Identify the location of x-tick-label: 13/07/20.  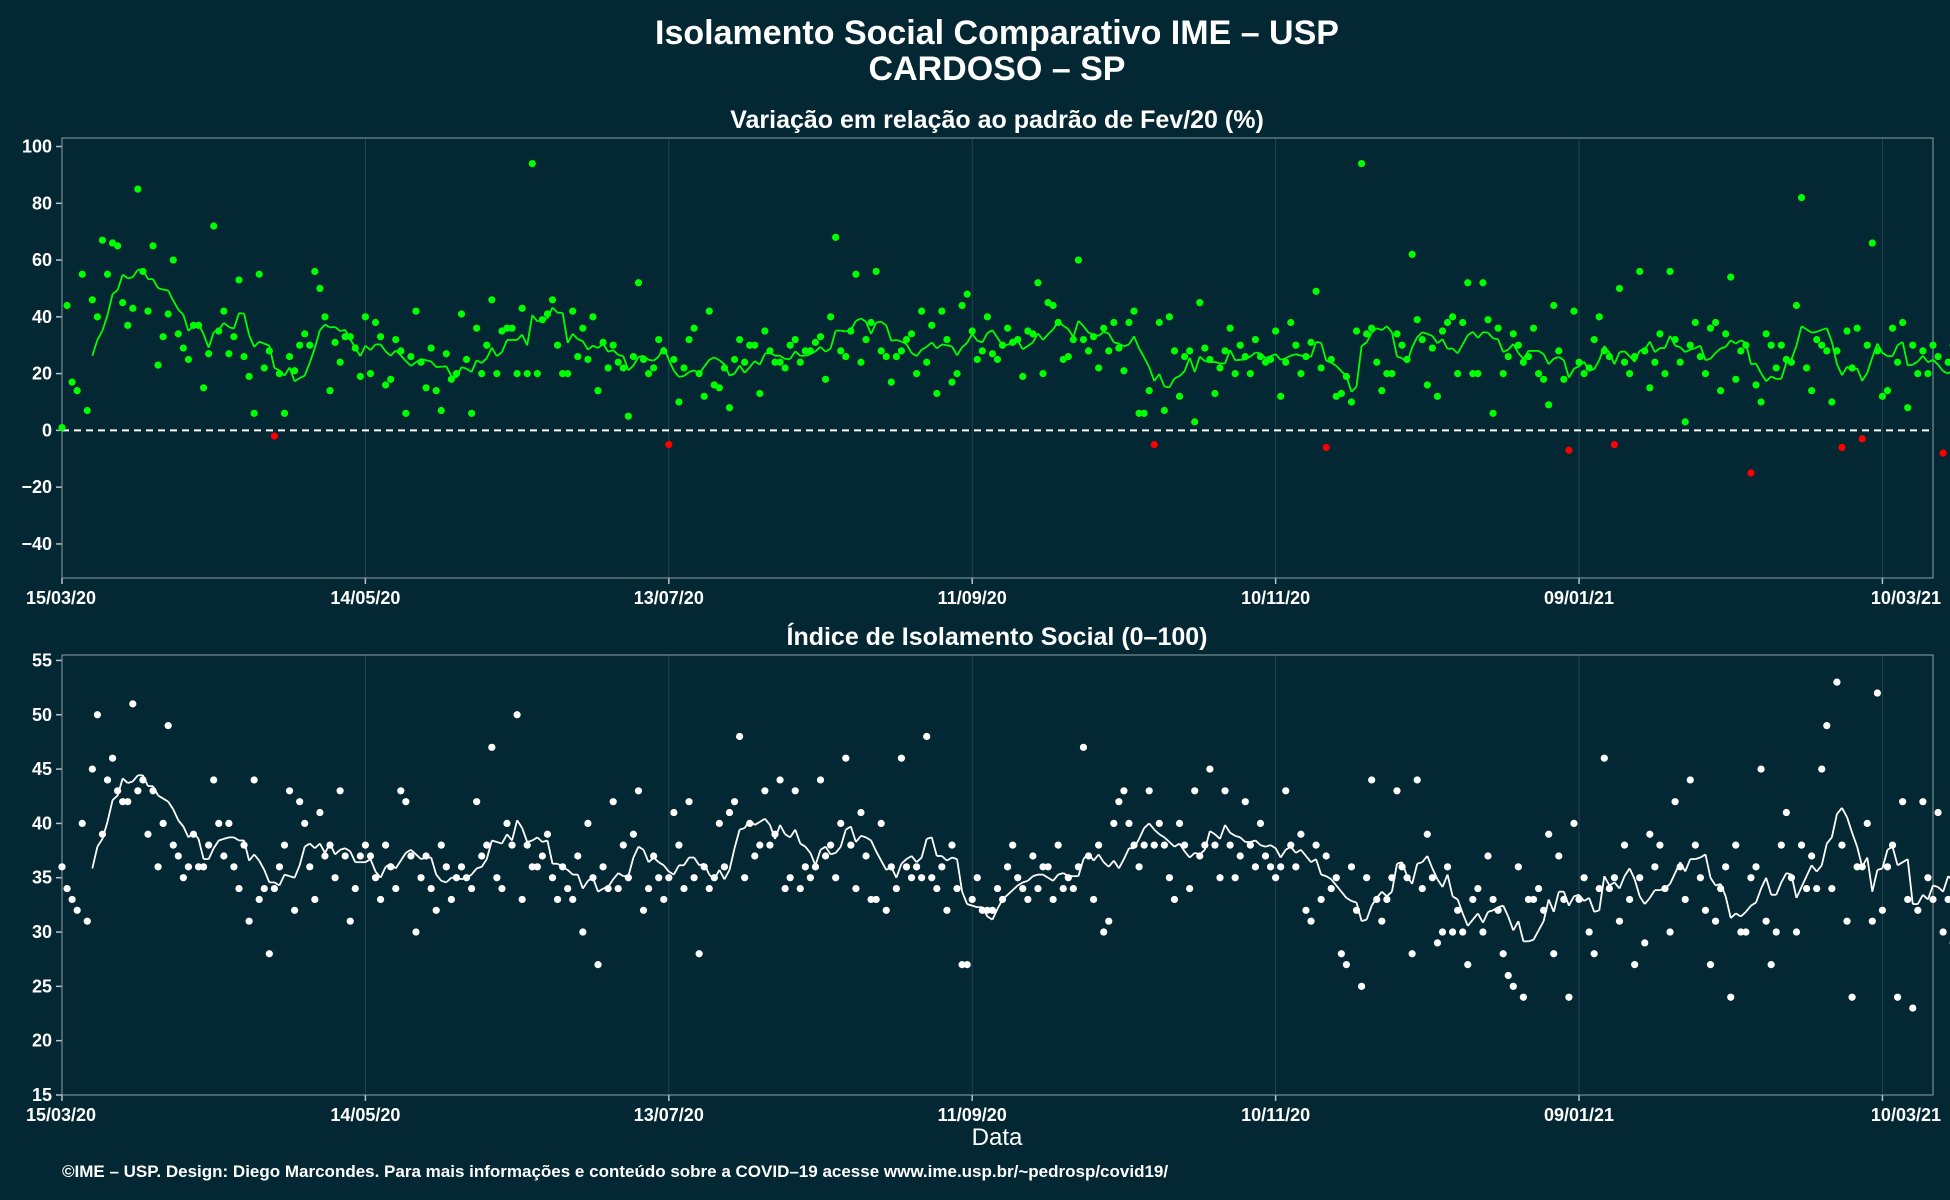
(669, 1115).